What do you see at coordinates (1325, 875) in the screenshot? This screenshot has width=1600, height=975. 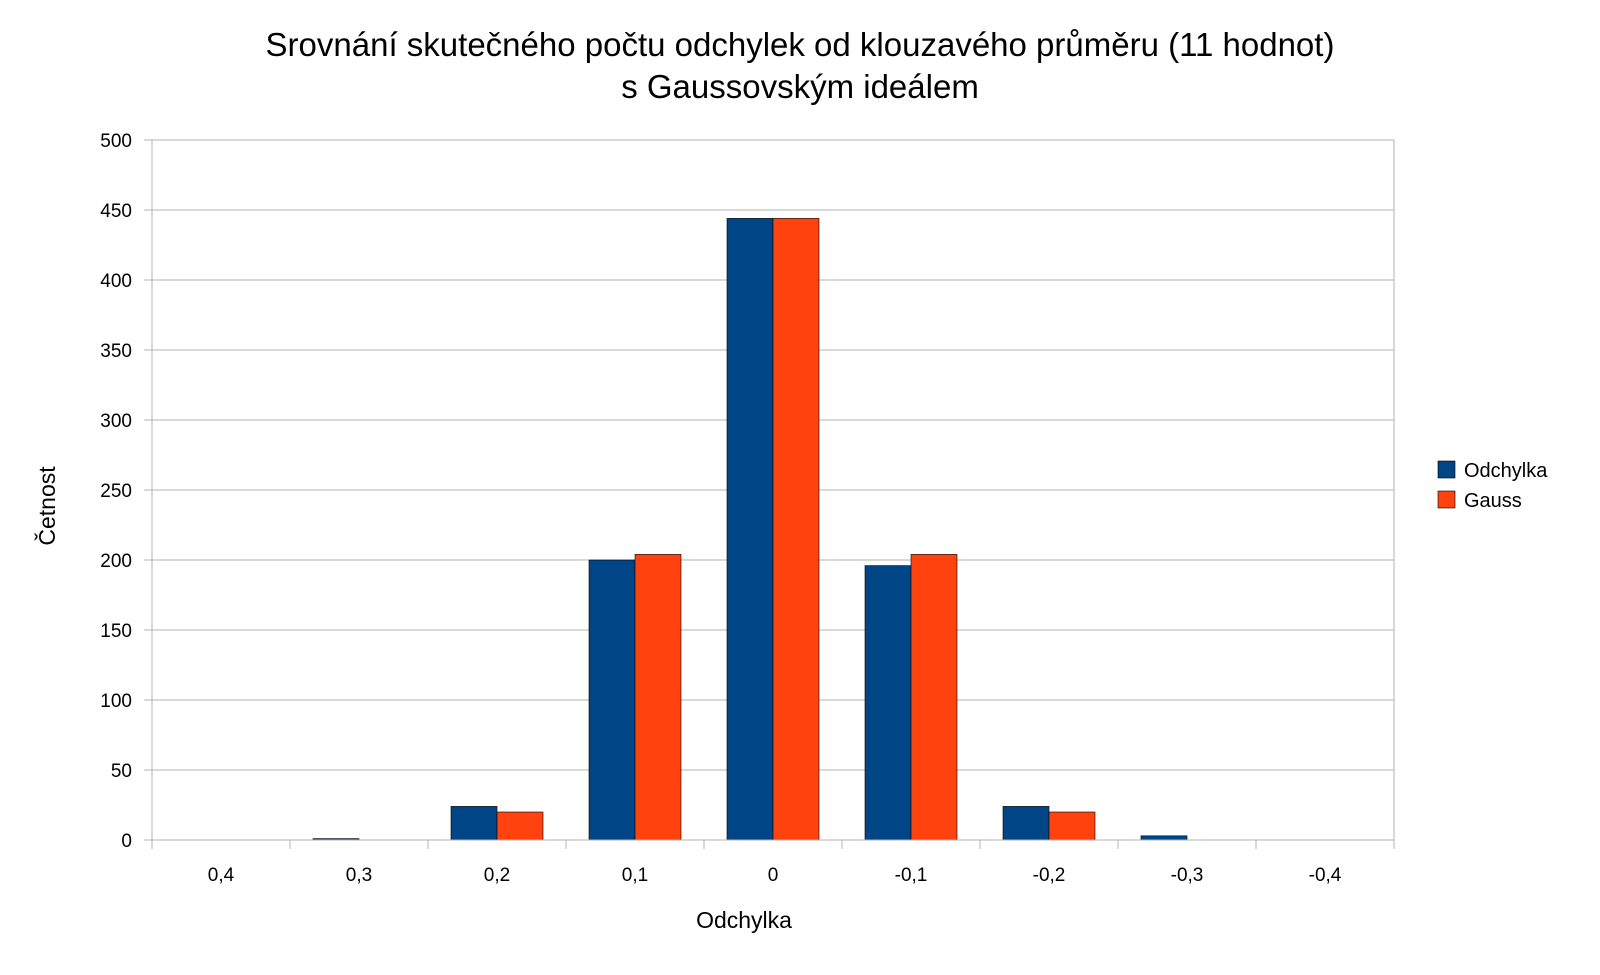 I see `x-tick-label: -0,4` at bounding box center [1325, 875].